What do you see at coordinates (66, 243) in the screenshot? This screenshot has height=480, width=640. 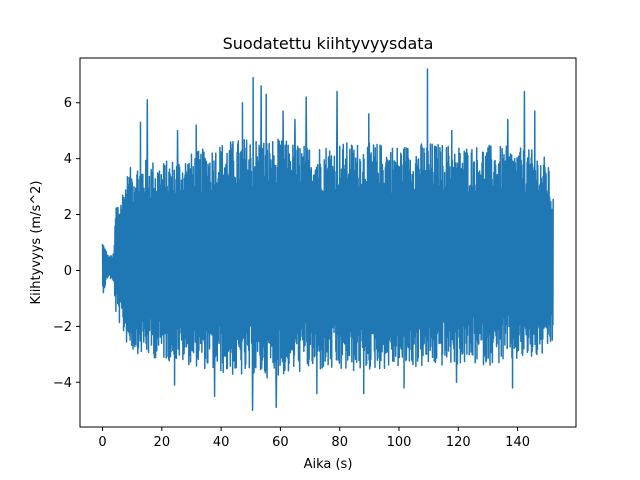 I see `y-axis-ticks: −4 −2 0 2 4 6` at bounding box center [66, 243].